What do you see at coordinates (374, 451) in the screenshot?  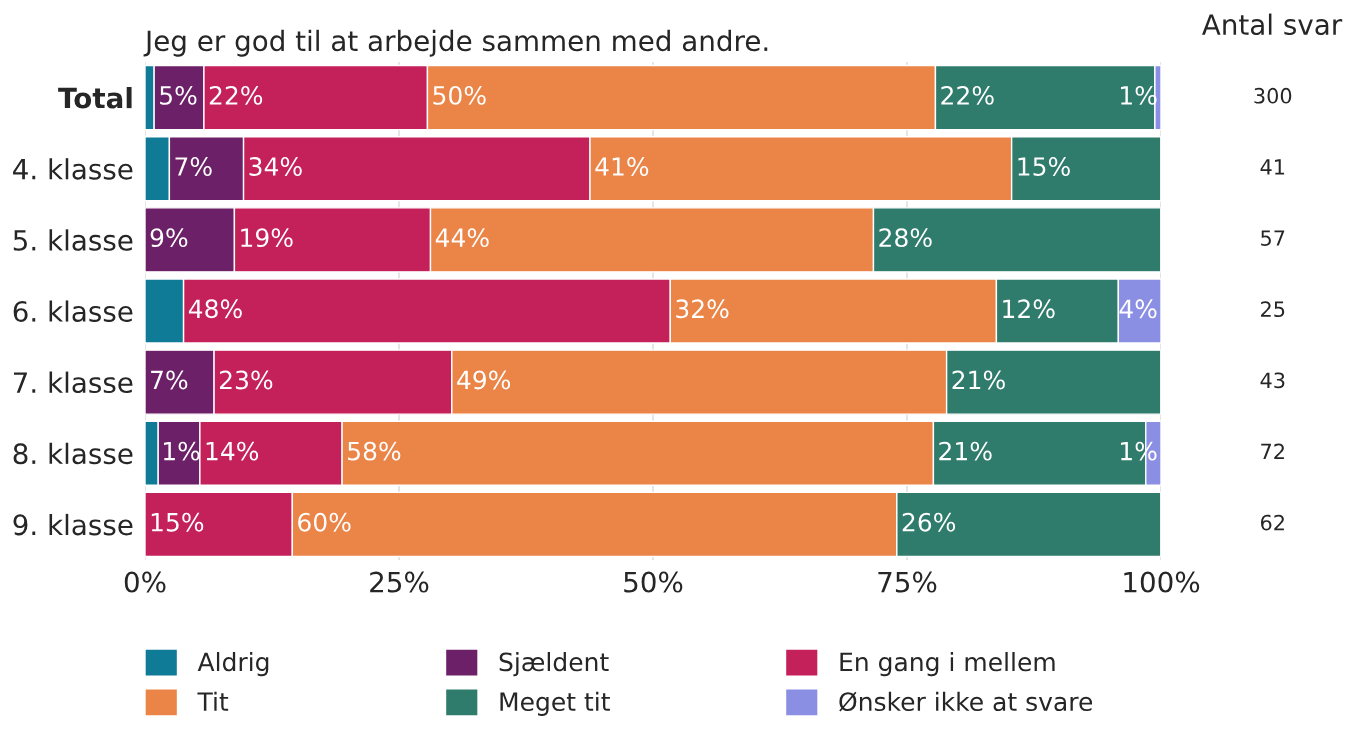 I see `data-label: 58%` at bounding box center [374, 451].